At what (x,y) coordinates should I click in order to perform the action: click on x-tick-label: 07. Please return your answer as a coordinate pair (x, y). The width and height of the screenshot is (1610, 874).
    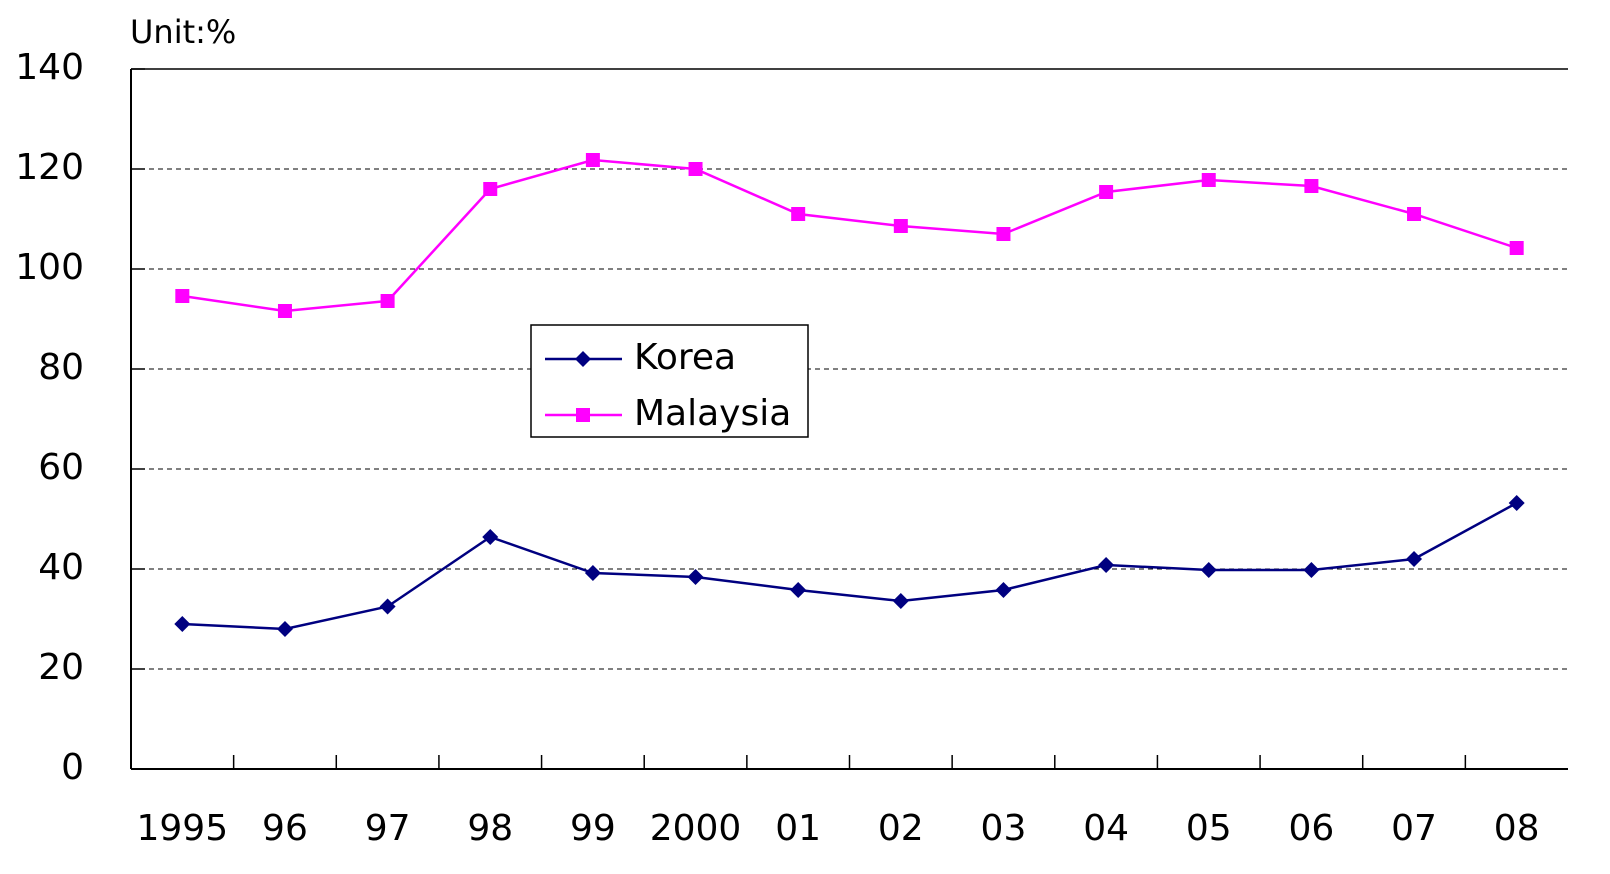
    Looking at the image, I should click on (1414, 828).